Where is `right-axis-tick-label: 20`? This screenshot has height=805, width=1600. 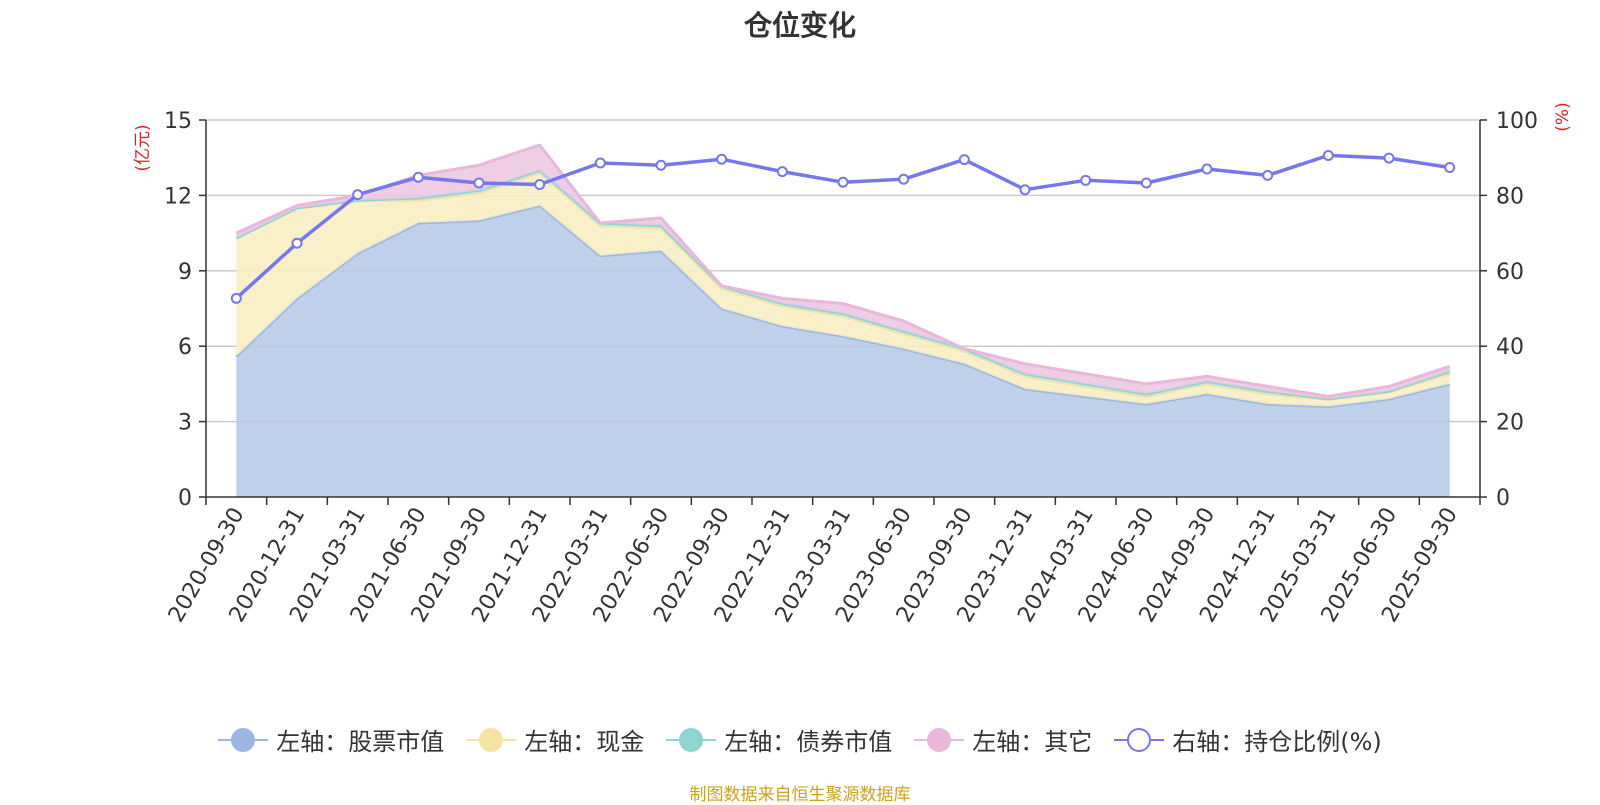 right-axis-tick-label: 20 is located at coordinates (1510, 423).